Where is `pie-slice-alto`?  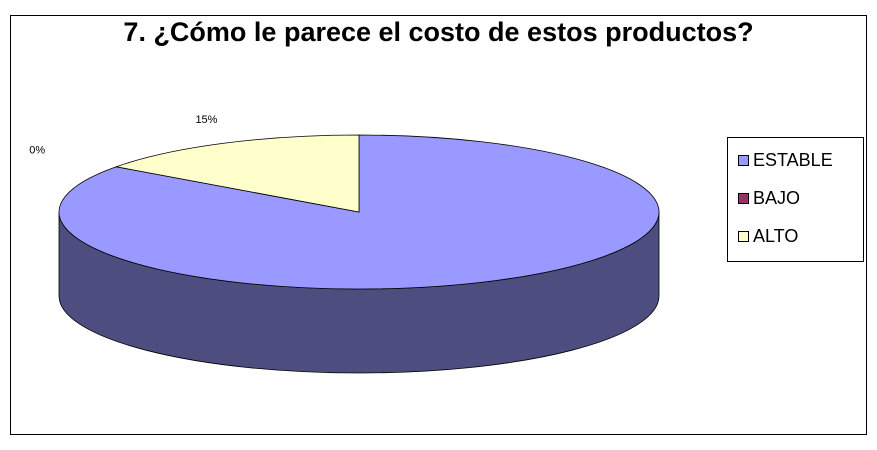
pie-slice-alto is located at coordinates (237, 173).